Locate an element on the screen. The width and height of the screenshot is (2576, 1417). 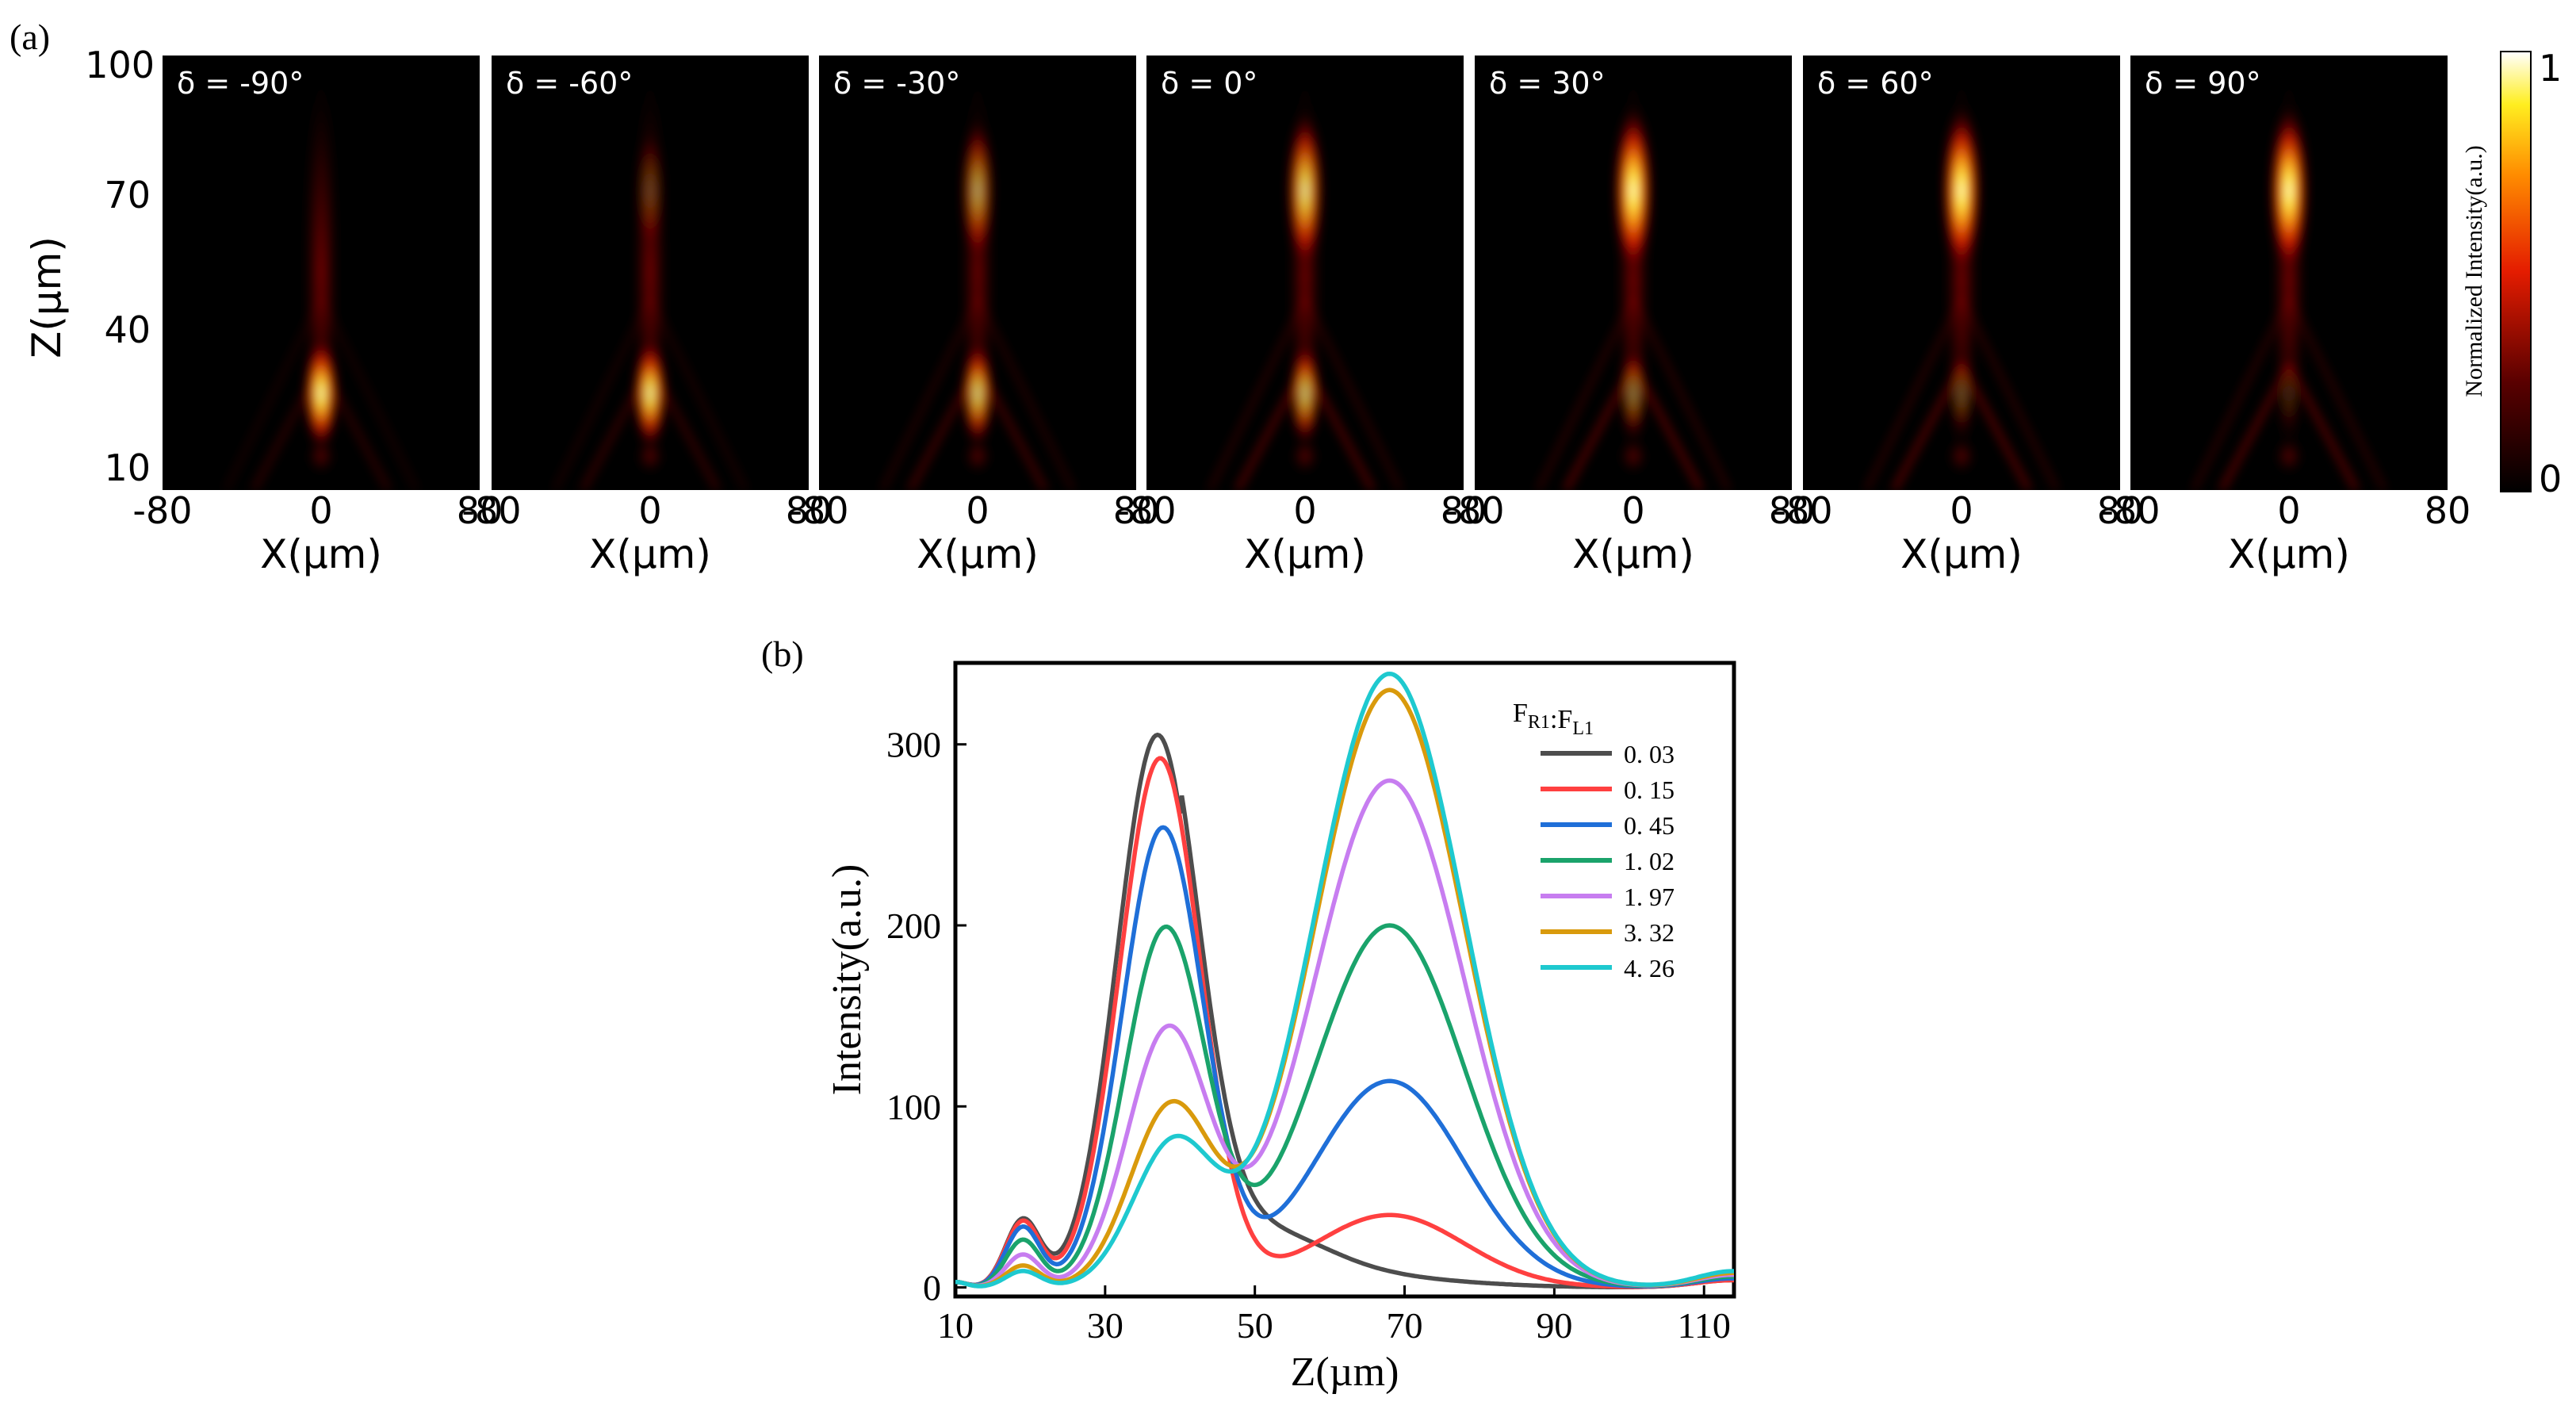
colorbar is located at coordinates (2516, 271).